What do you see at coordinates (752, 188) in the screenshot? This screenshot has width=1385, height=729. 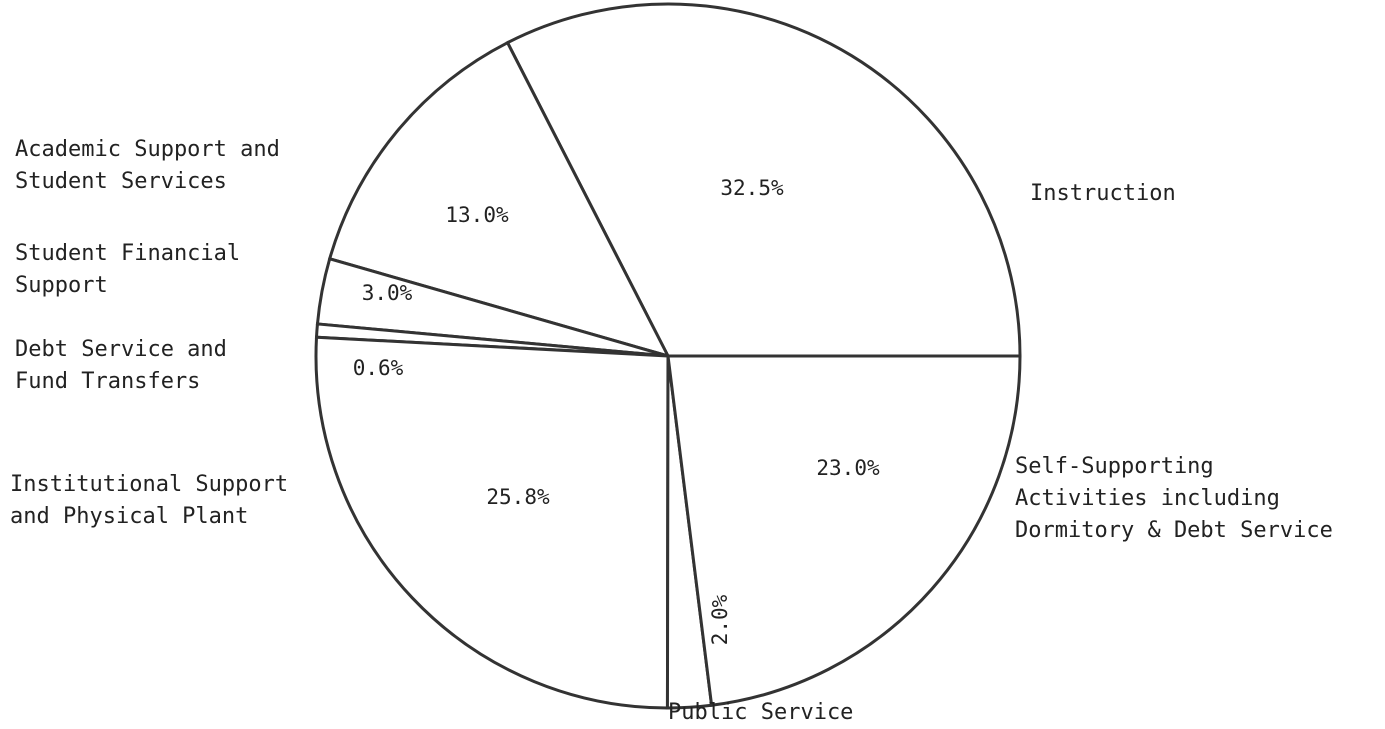 I see `value-label: 32.5%` at bounding box center [752, 188].